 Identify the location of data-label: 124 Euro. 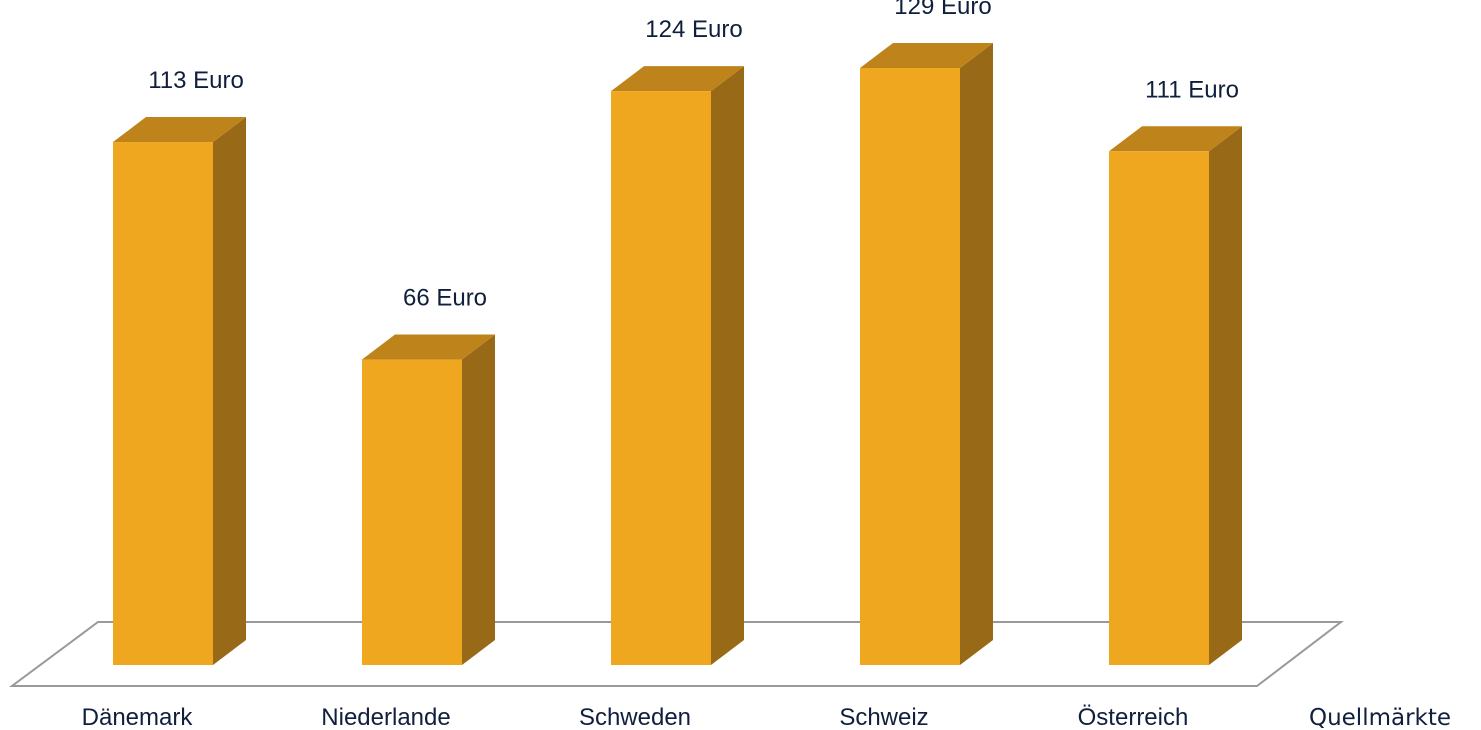
(693, 29).